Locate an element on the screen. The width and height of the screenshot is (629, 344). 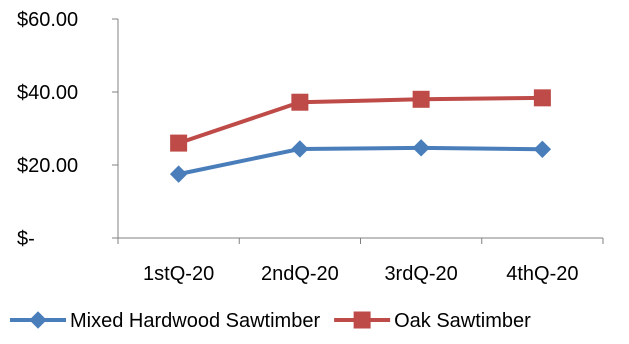
legend: Mixed Hardwood Sawtimber Oak Sawtimber is located at coordinates (270, 321).